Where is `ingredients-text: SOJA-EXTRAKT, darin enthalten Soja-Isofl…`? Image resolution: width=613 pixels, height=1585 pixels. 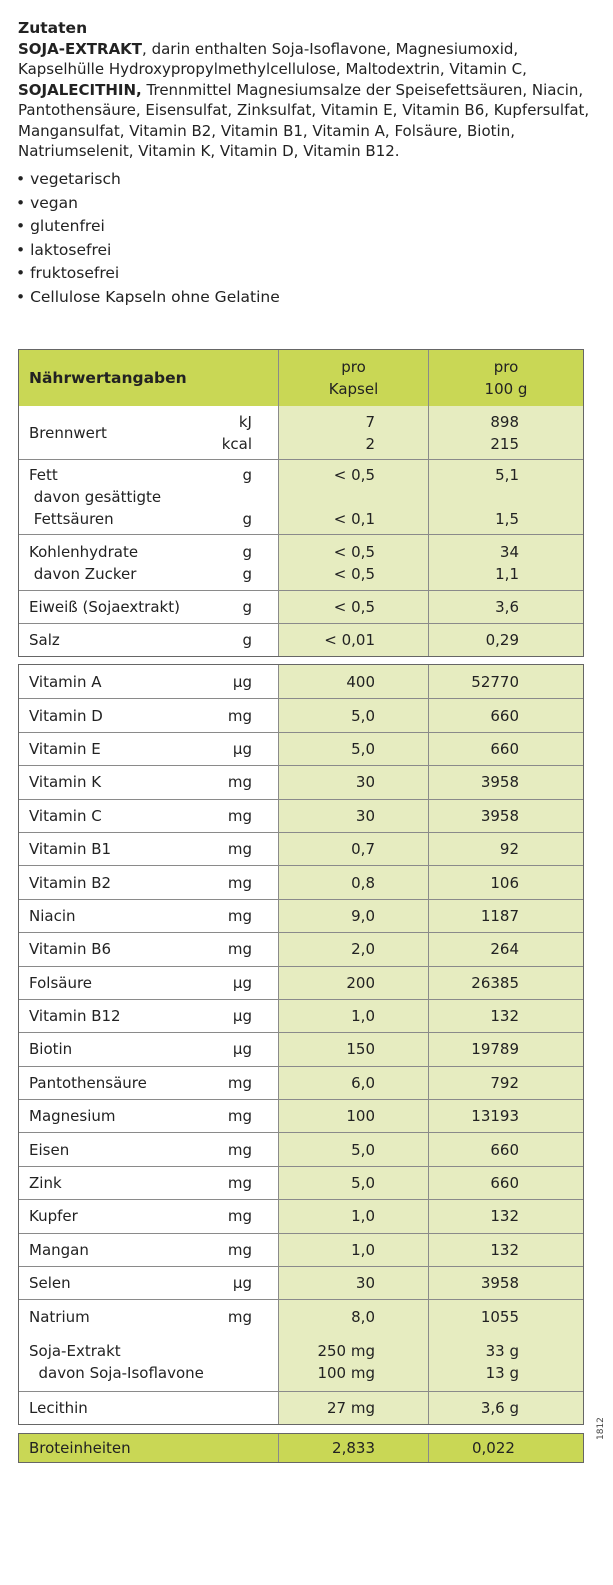 ingredients-text: SOJA-EXTRAKT, darin enthalten Soja-Isofl… is located at coordinates (304, 100).